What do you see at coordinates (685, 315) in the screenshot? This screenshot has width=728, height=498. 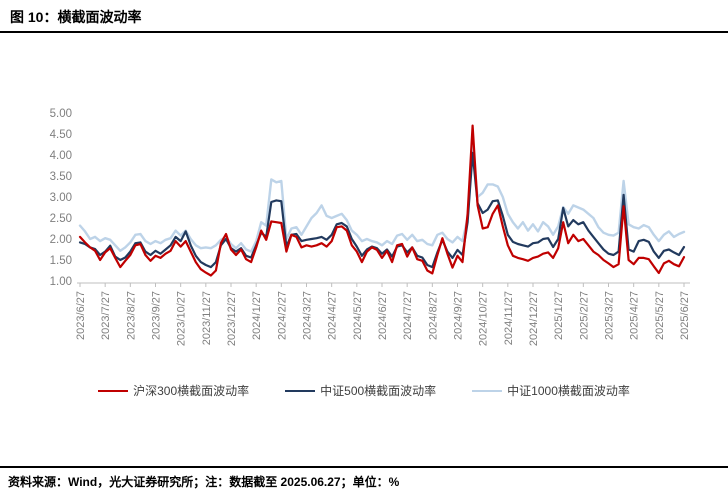 I see `x-tick-label: 2025/6/27` at bounding box center [685, 315].